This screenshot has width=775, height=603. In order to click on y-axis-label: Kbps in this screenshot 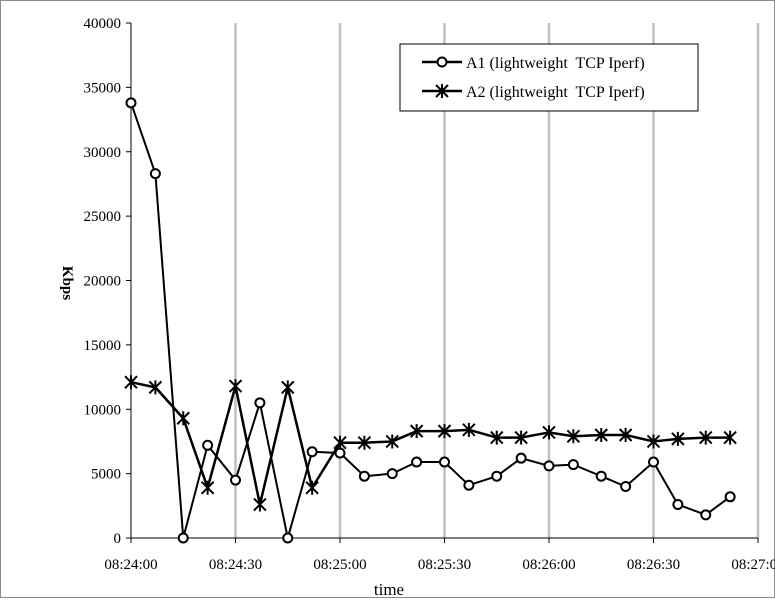, I will do `click(67, 283)`.